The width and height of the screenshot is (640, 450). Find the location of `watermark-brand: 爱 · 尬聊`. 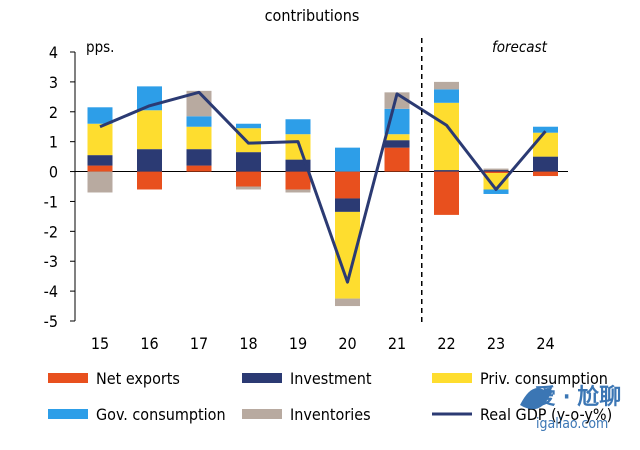

watermark-brand: 爱 · 尬聊 is located at coordinates (577, 397).